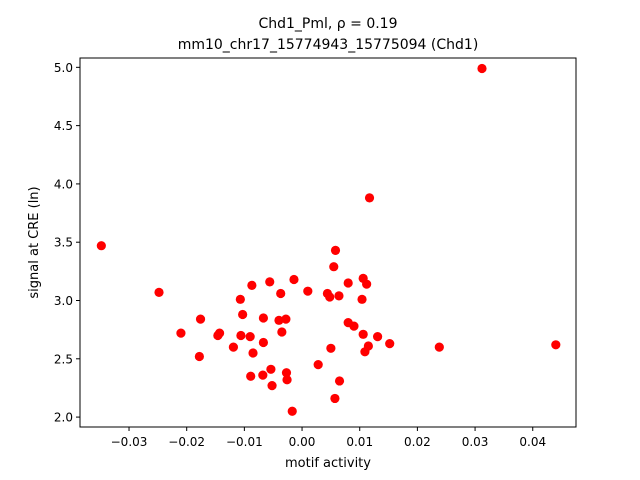 The height and width of the screenshot is (480, 640). I want to click on x-tick-label: −0.03, so click(129, 442).